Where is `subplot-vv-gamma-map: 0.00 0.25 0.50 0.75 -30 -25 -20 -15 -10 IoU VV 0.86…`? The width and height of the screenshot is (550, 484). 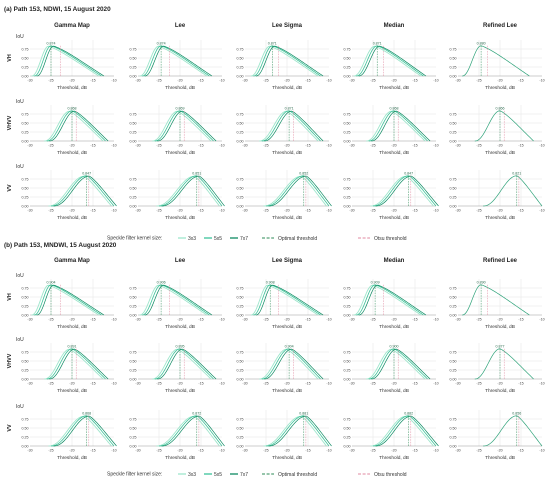 subplot-vv-gamma-map: 0.00 0.25 0.50 0.75 -30 -25 -20 -15 -10 IoU VV 0.86… is located at coordinates (62, 432).